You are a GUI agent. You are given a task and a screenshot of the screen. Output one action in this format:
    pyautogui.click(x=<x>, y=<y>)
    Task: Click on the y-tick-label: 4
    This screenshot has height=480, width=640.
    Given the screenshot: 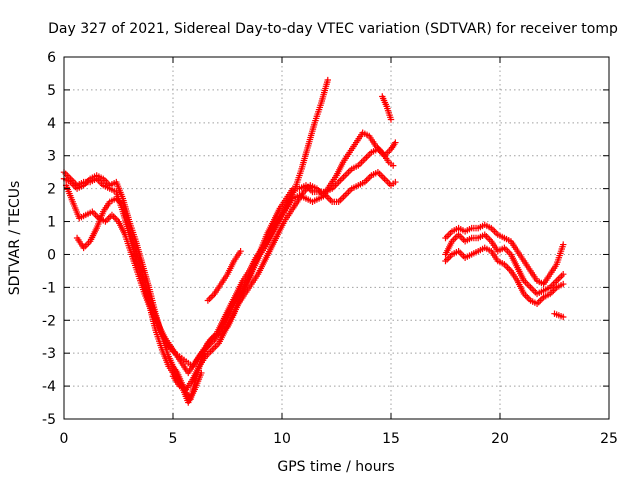 What is the action you would take?
    pyautogui.click(x=51, y=124)
    